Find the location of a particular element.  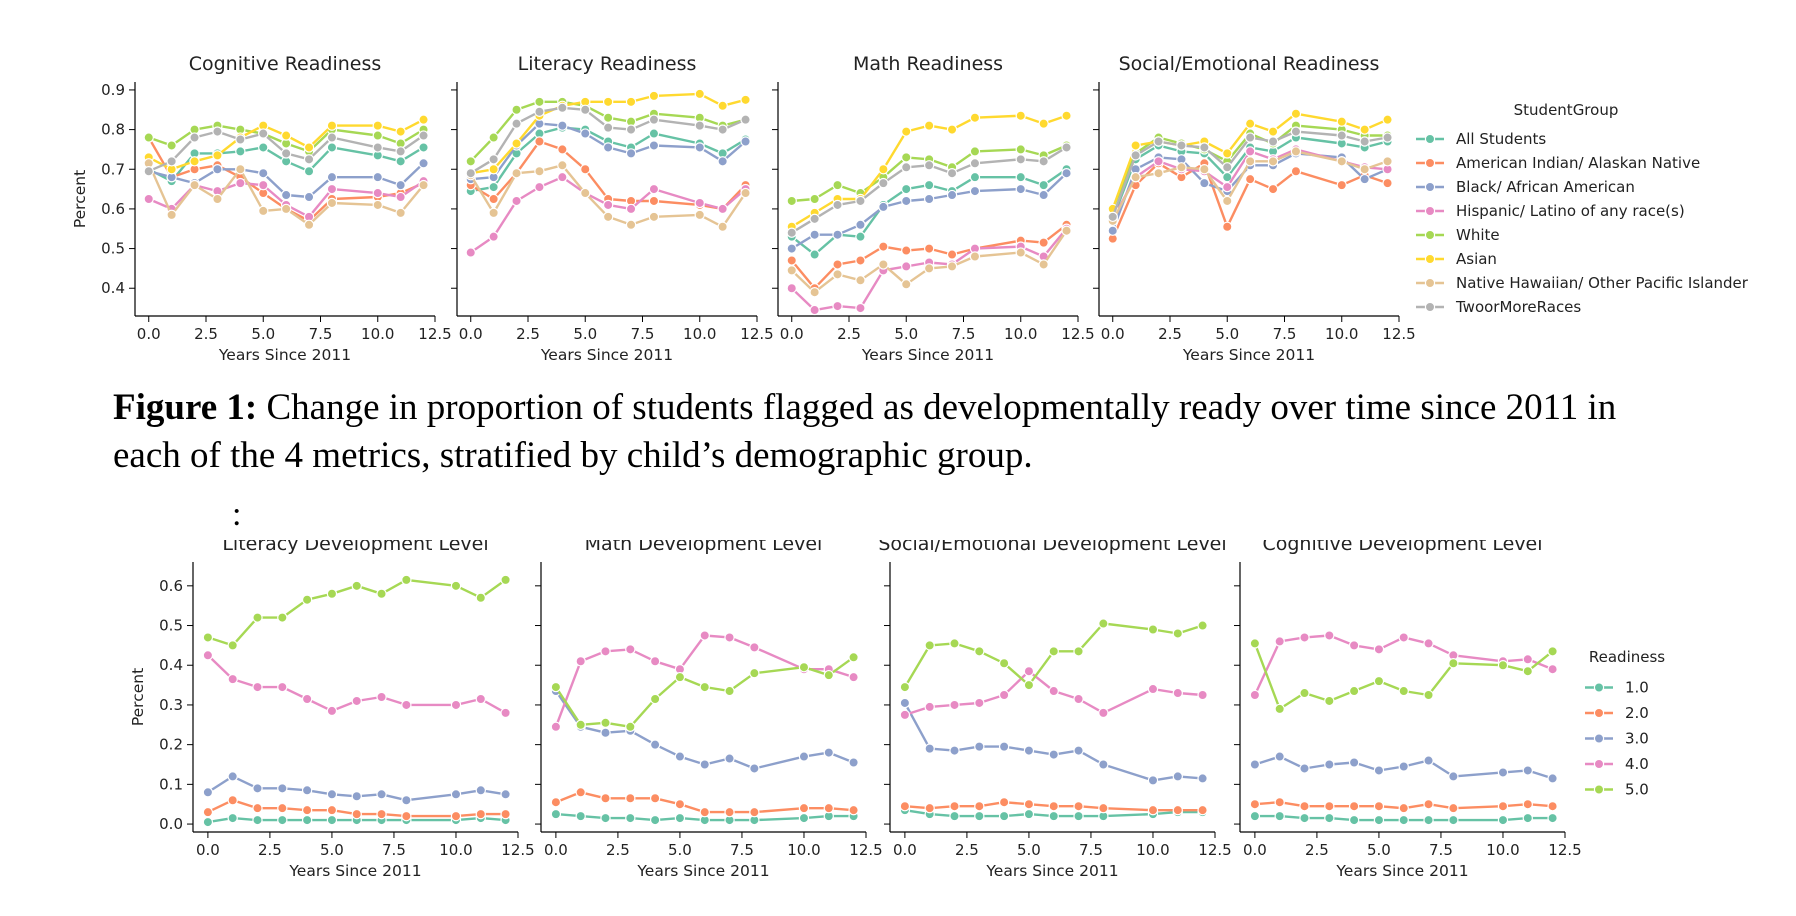

legend-entry: All Students is located at coordinates (1481, 139).